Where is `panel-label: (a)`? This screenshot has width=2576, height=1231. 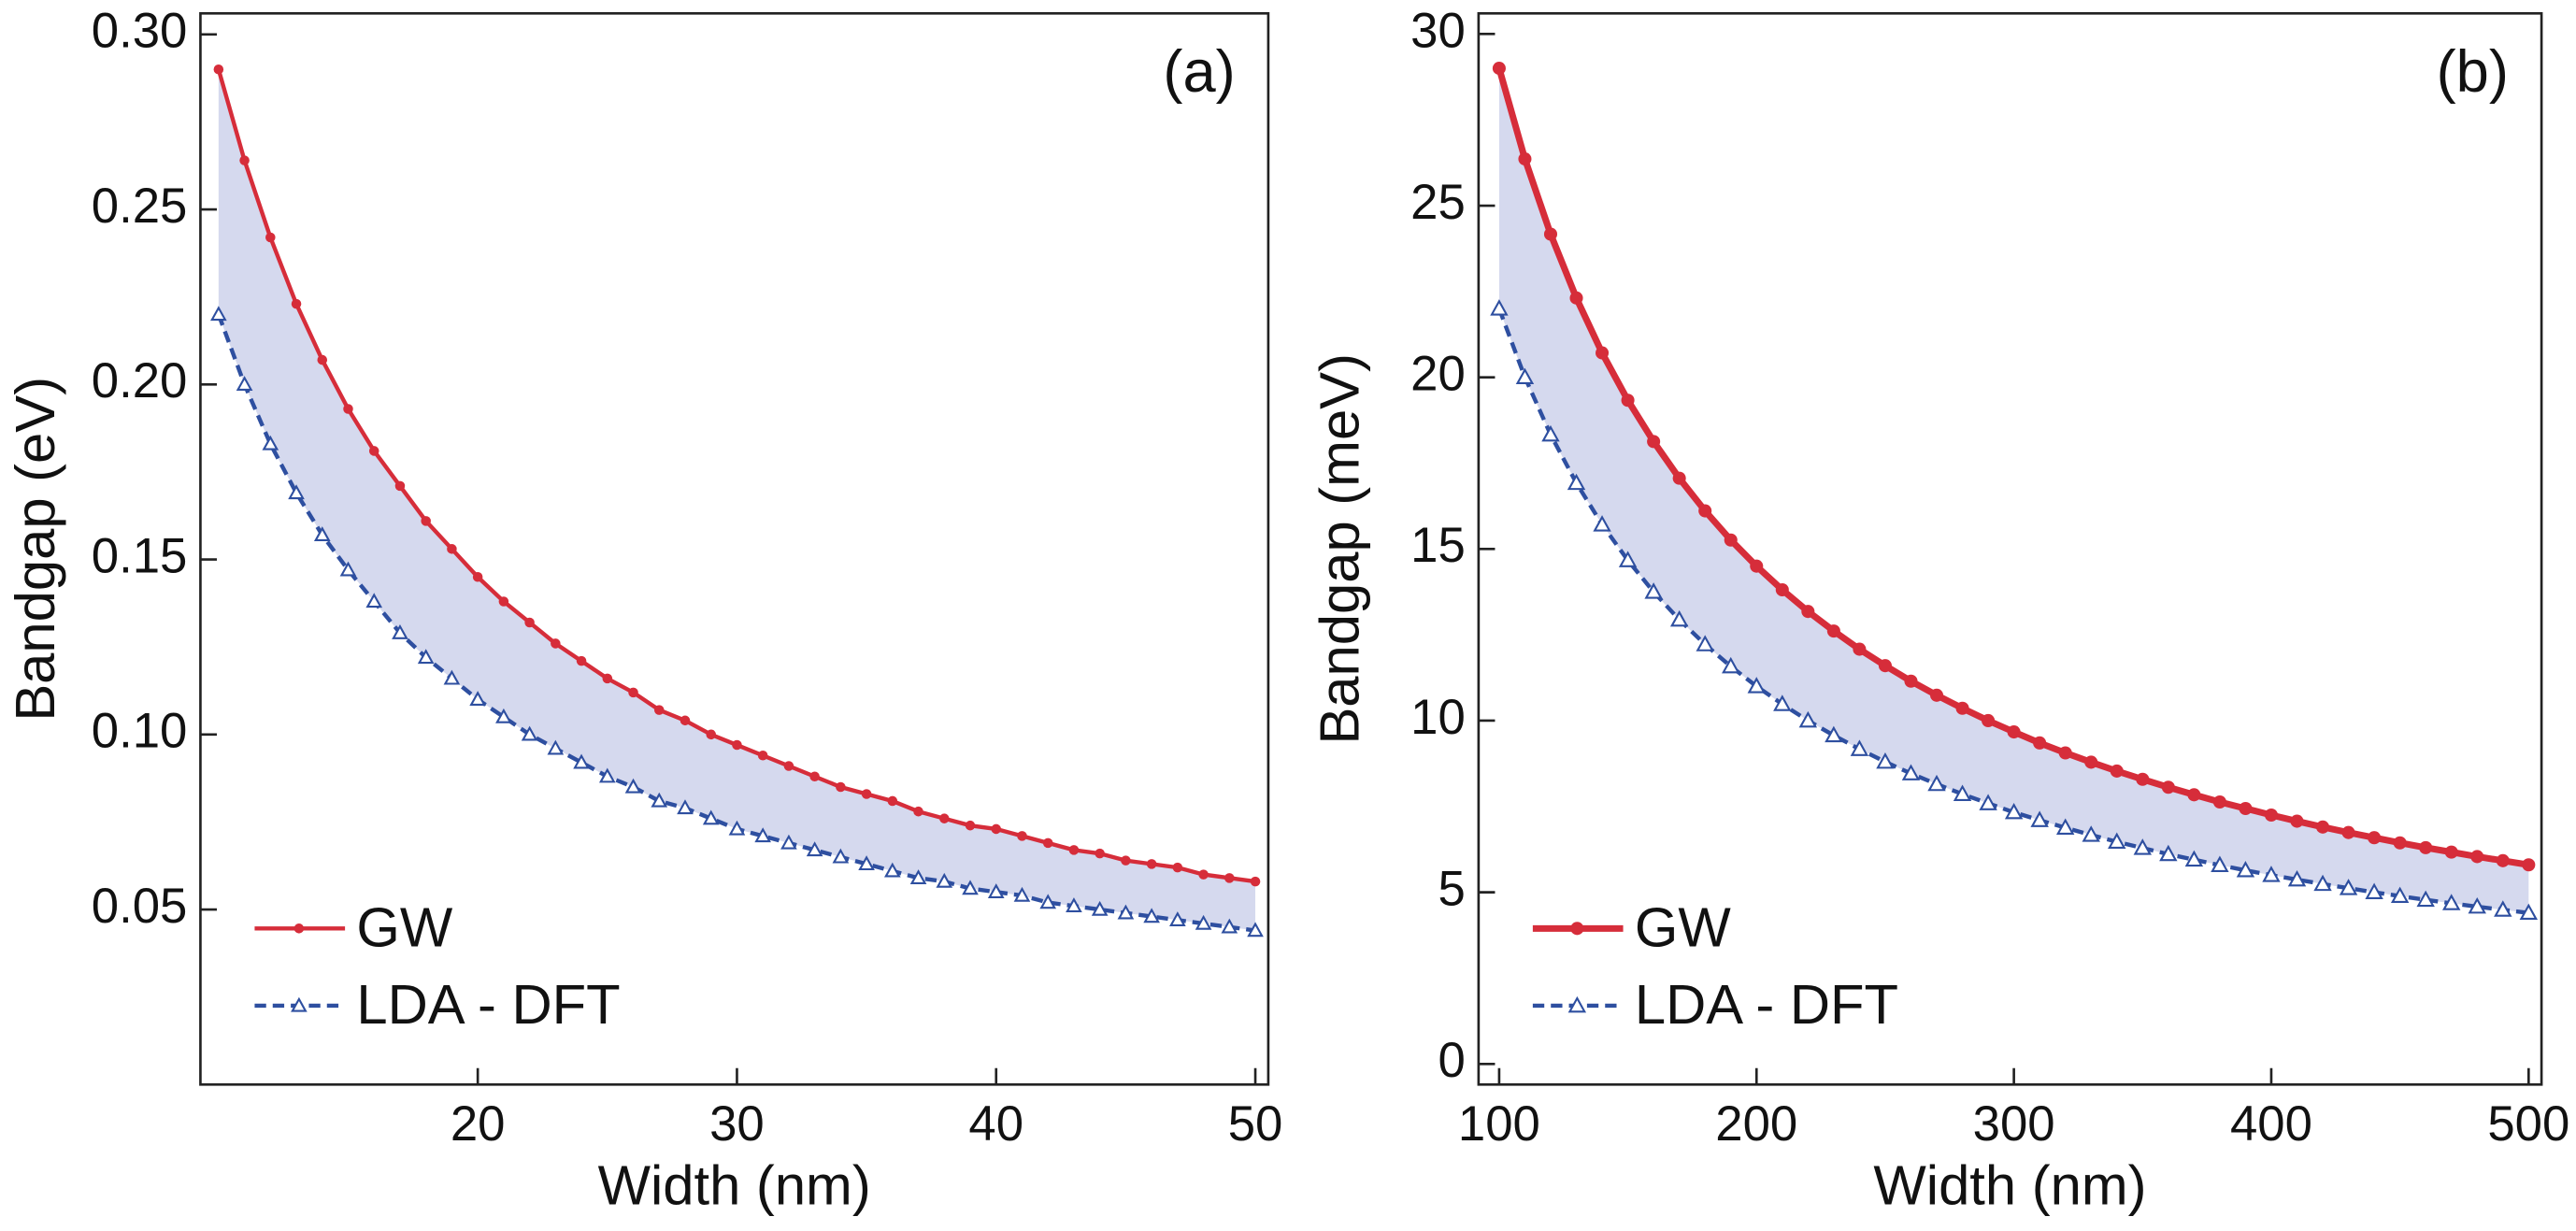
panel-label: (a) is located at coordinates (1199, 72).